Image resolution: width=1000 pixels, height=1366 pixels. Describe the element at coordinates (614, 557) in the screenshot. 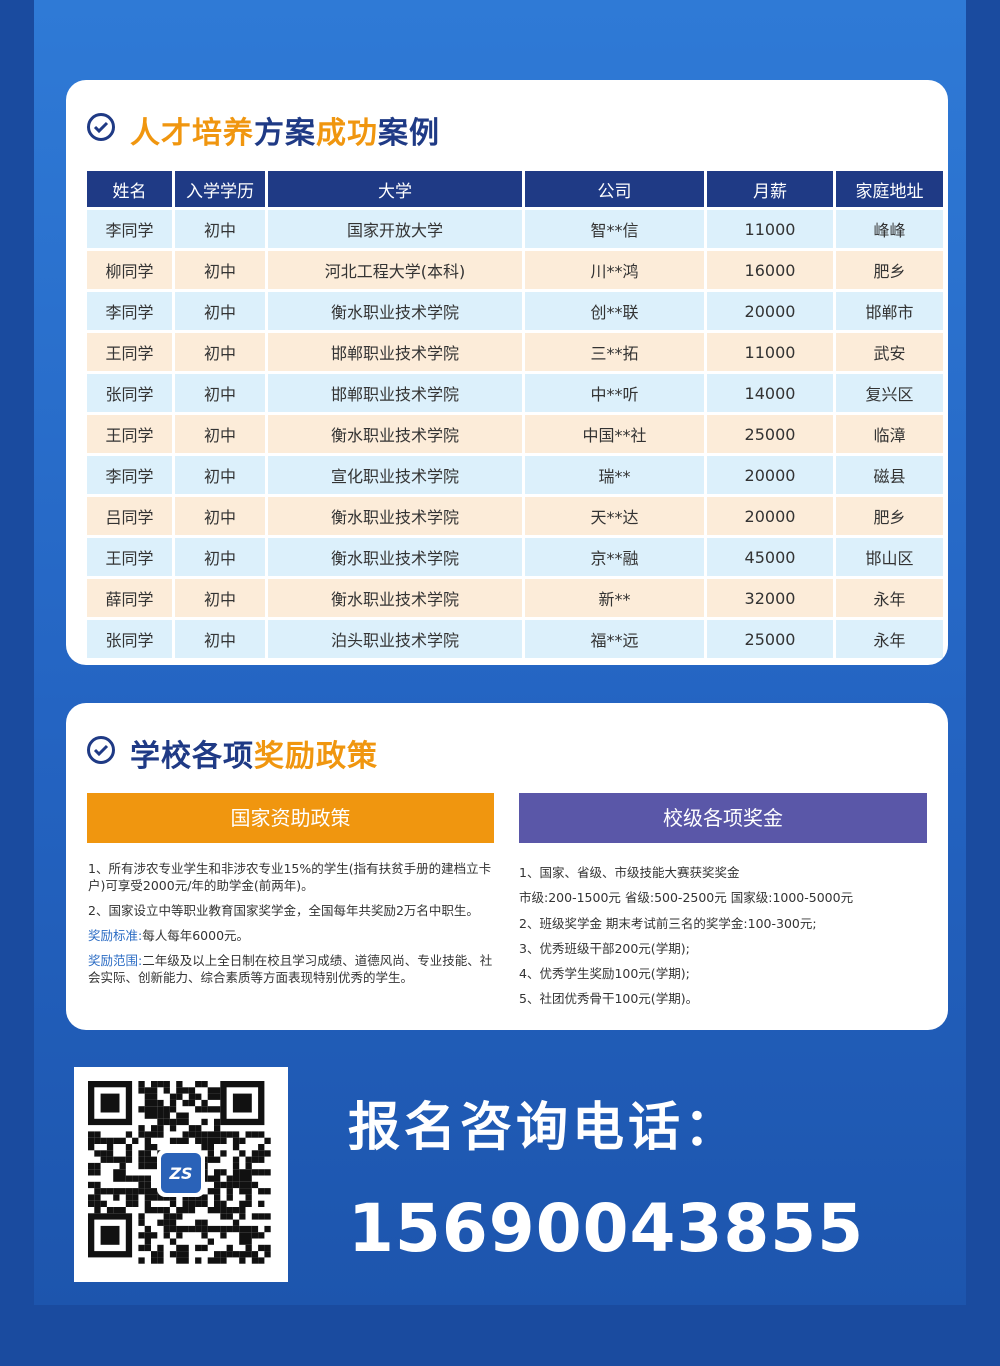

I see `table-cell: 京**融` at that location.